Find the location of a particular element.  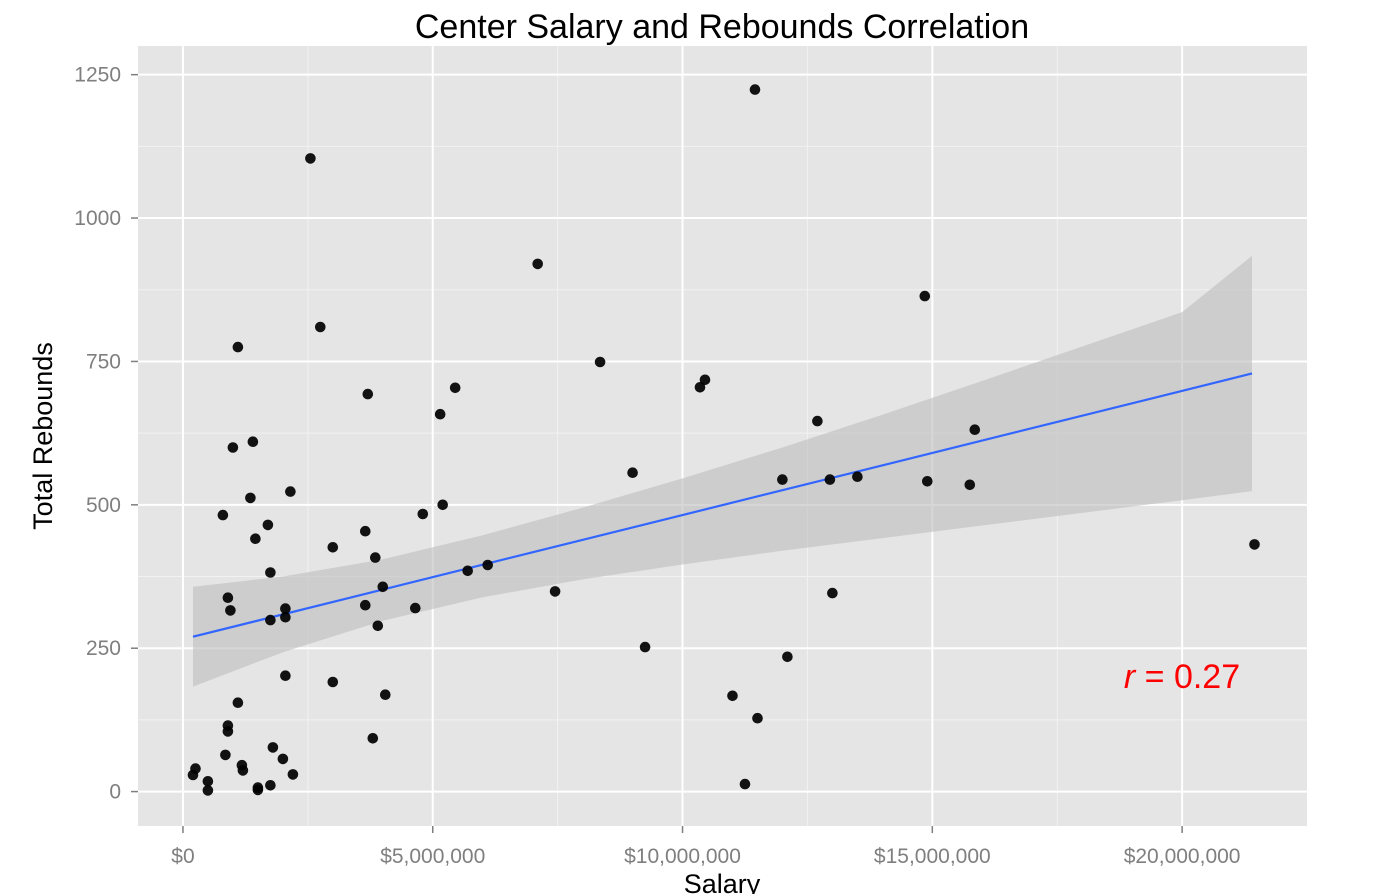

y-axis-title: Total Rebounds is located at coordinates (43, 436).